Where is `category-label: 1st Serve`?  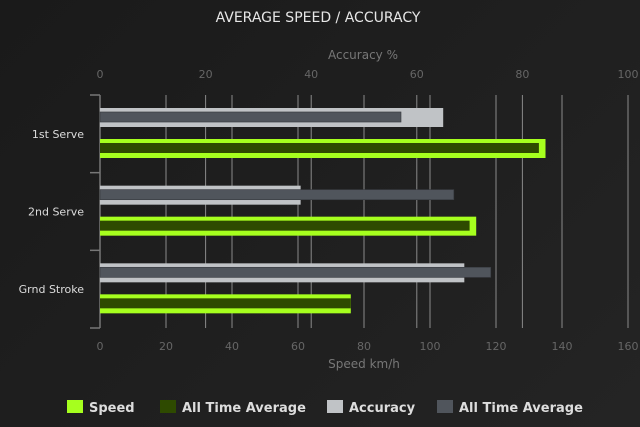 category-label: 1st Serve is located at coordinates (58, 134).